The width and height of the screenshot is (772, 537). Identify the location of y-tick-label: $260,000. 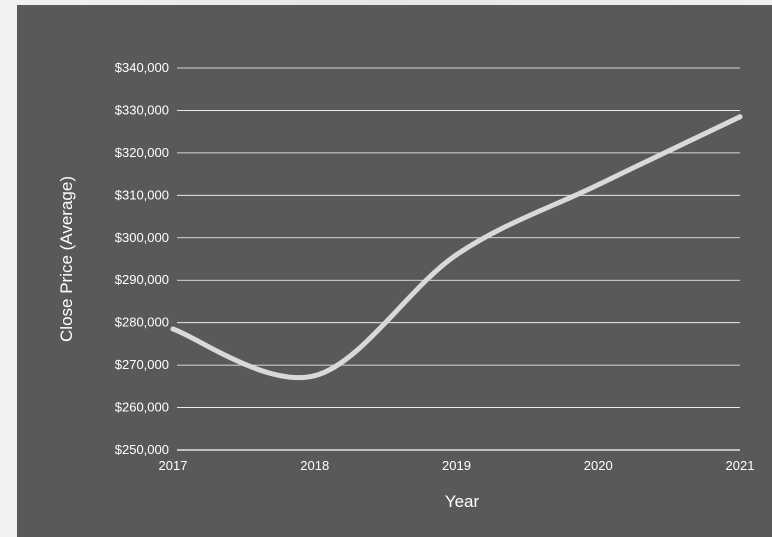
(142, 407).